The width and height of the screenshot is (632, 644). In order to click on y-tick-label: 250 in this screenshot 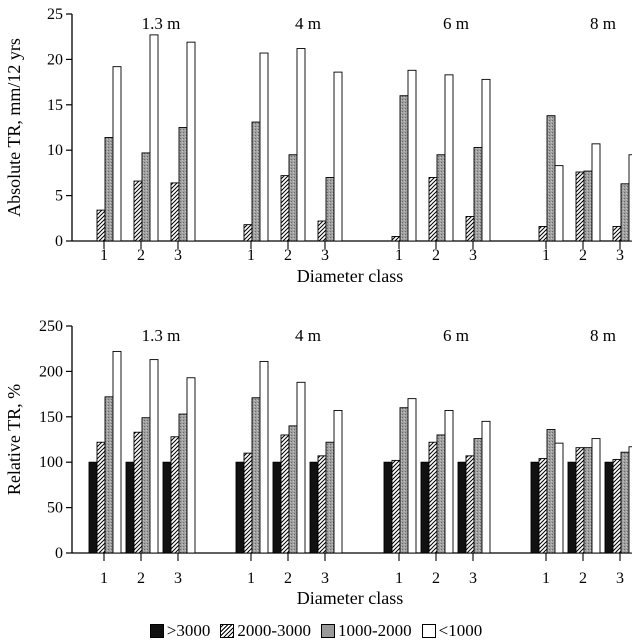, I will do `click(51, 326)`.